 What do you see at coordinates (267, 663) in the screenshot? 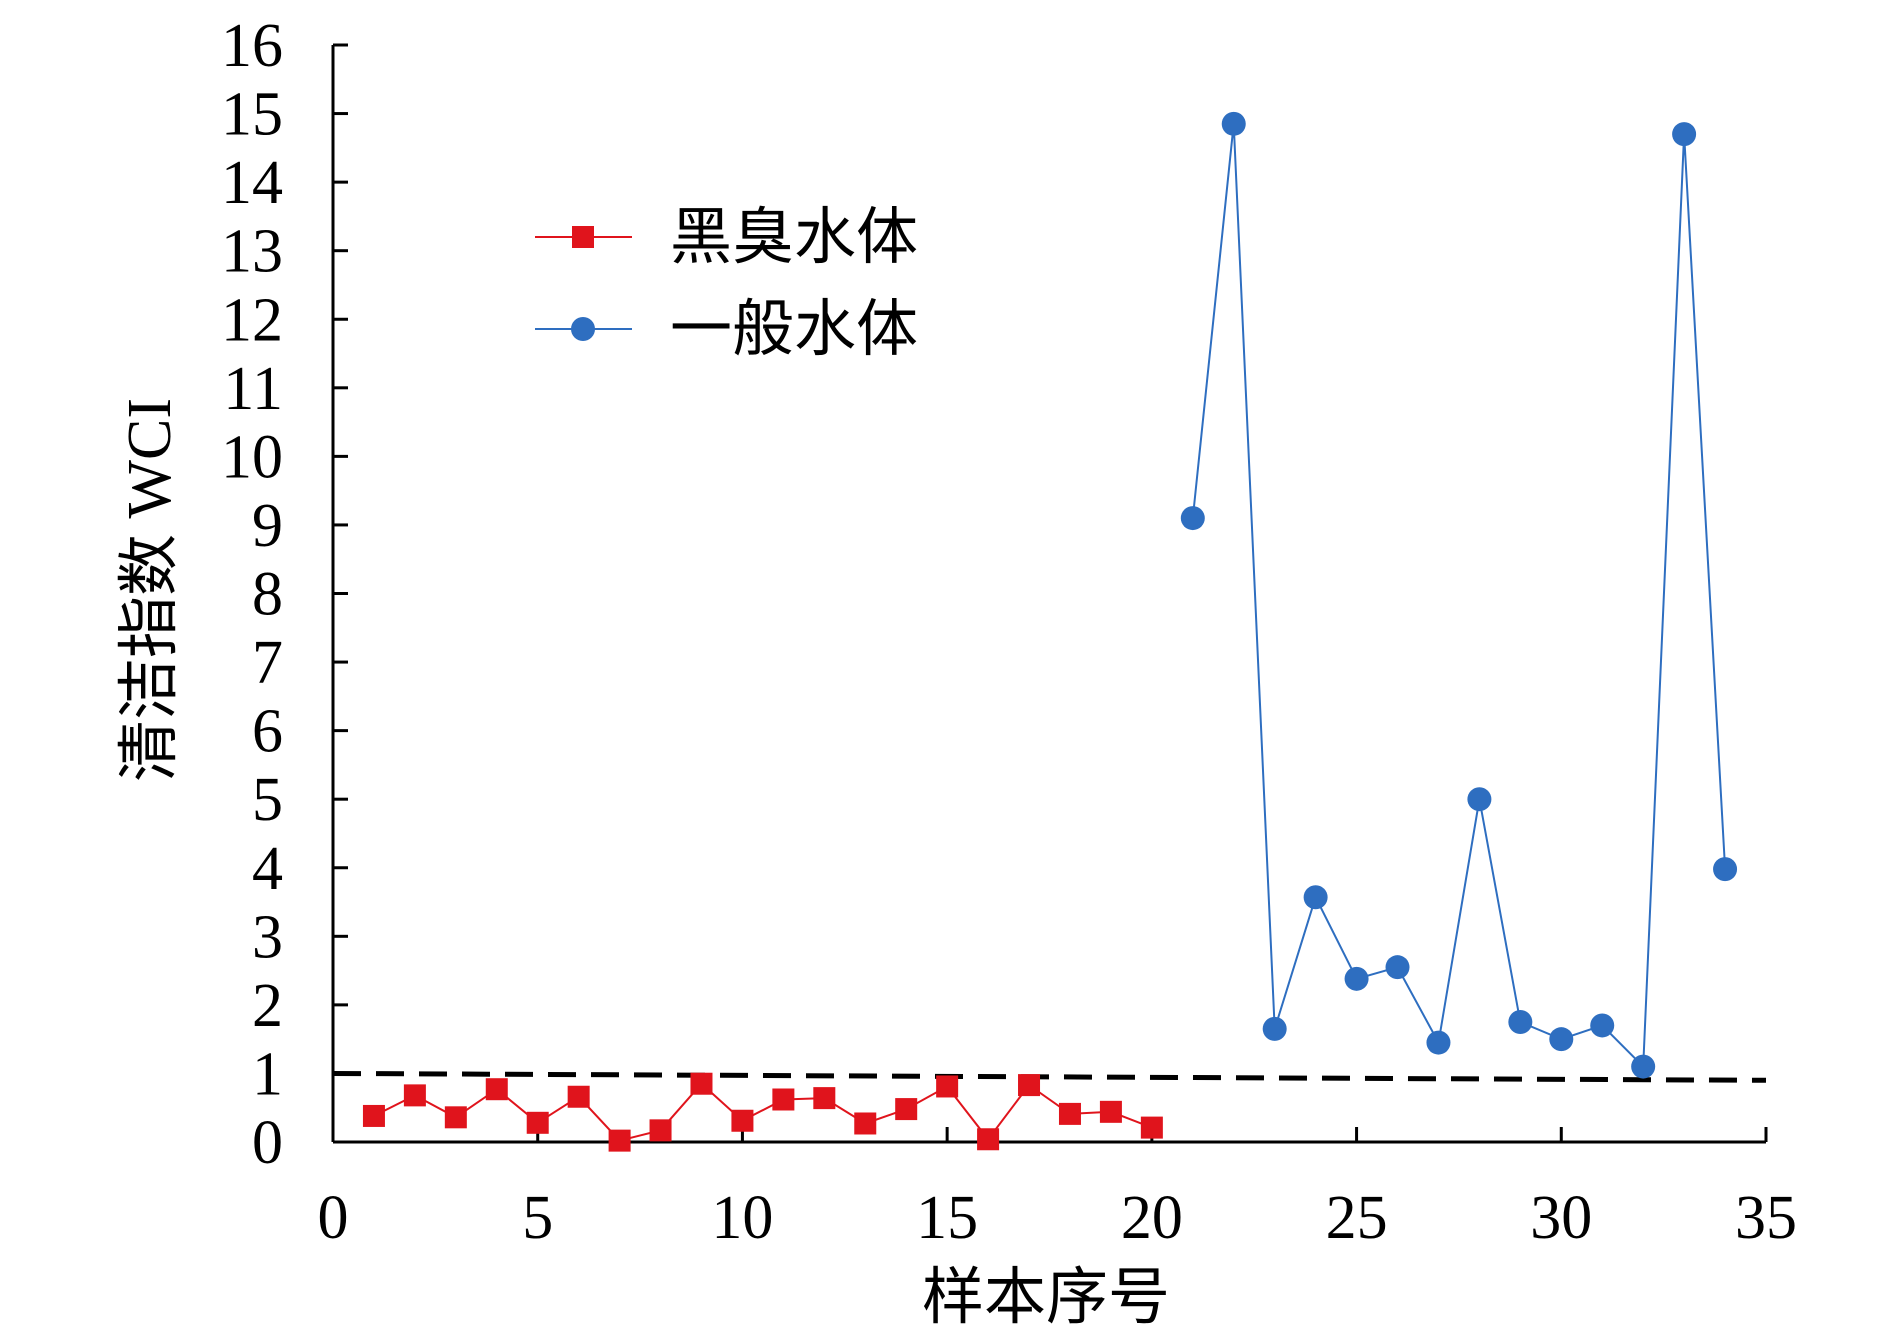
I see `y-tick-label: 7` at bounding box center [267, 663].